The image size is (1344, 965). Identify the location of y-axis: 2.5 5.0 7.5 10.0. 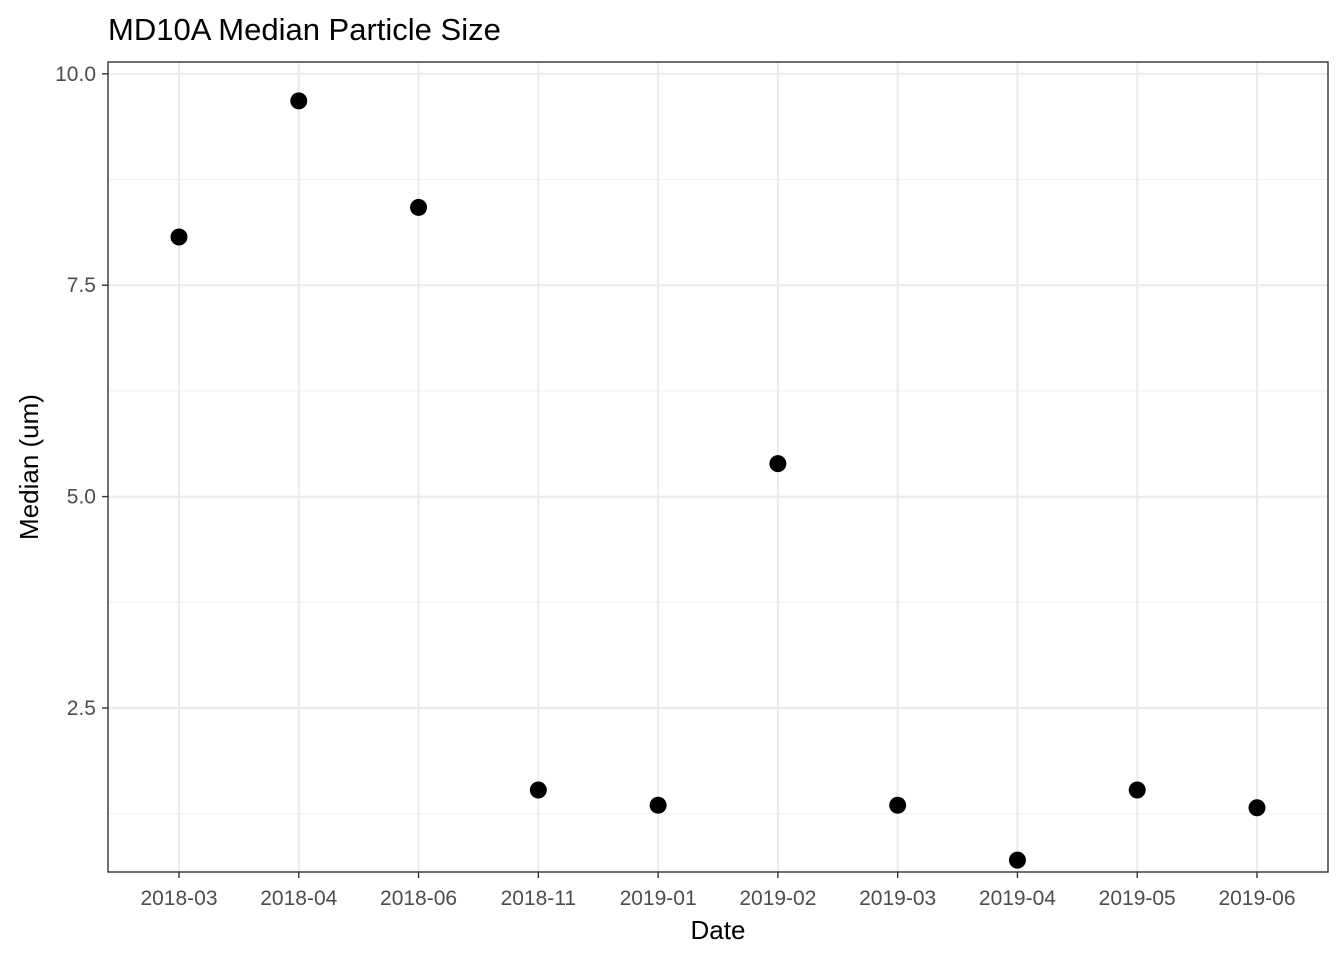
(81, 391).